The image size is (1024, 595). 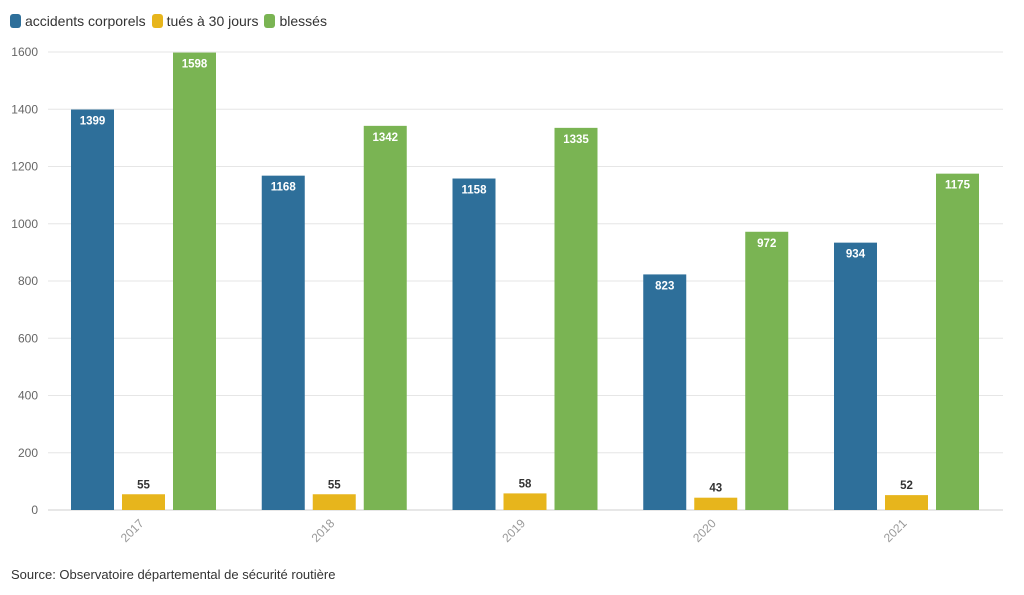 What do you see at coordinates (93, 122) in the screenshot?
I see `data-label: 1399` at bounding box center [93, 122].